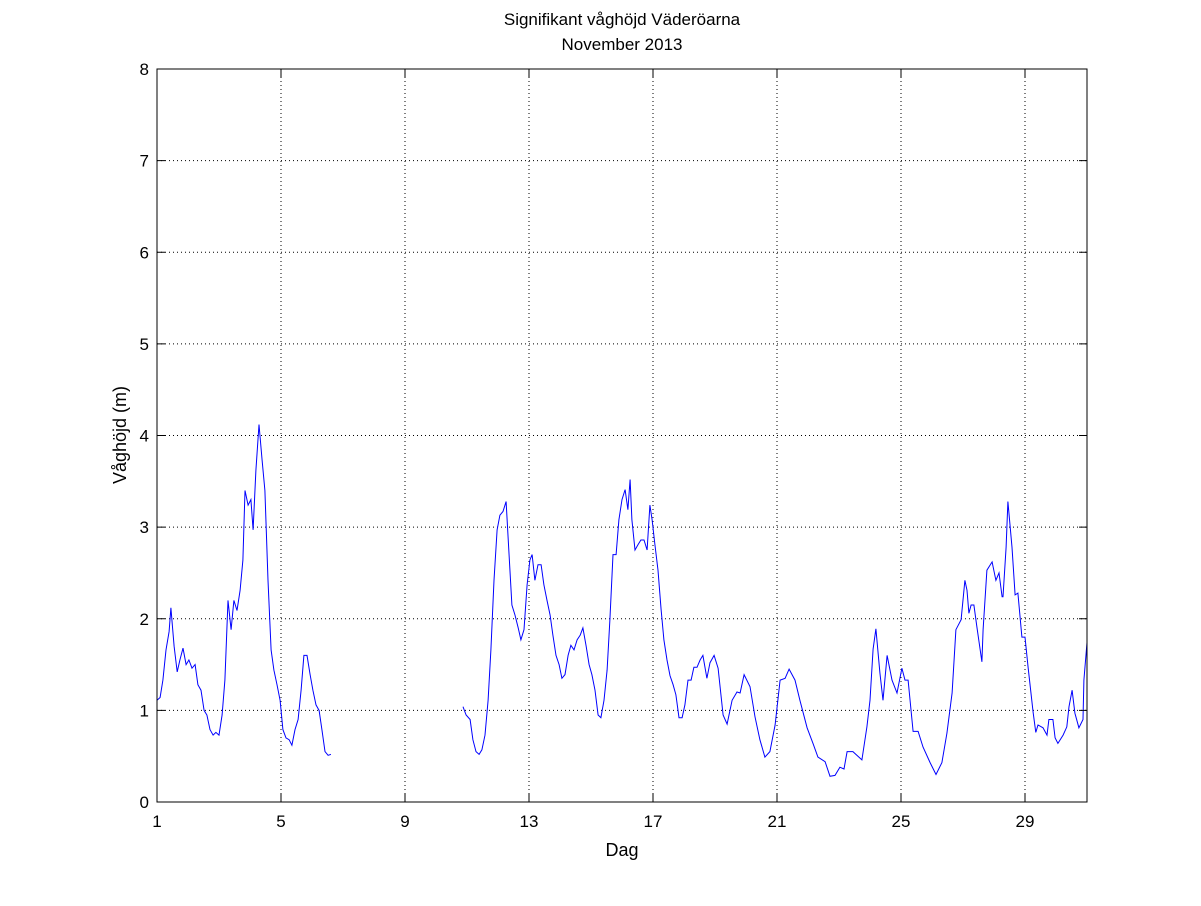 This screenshot has height=906, width=1201. What do you see at coordinates (621, 850) in the screenshot?
I see `x-axis-label: Dag` at bounding box center [621, 850].